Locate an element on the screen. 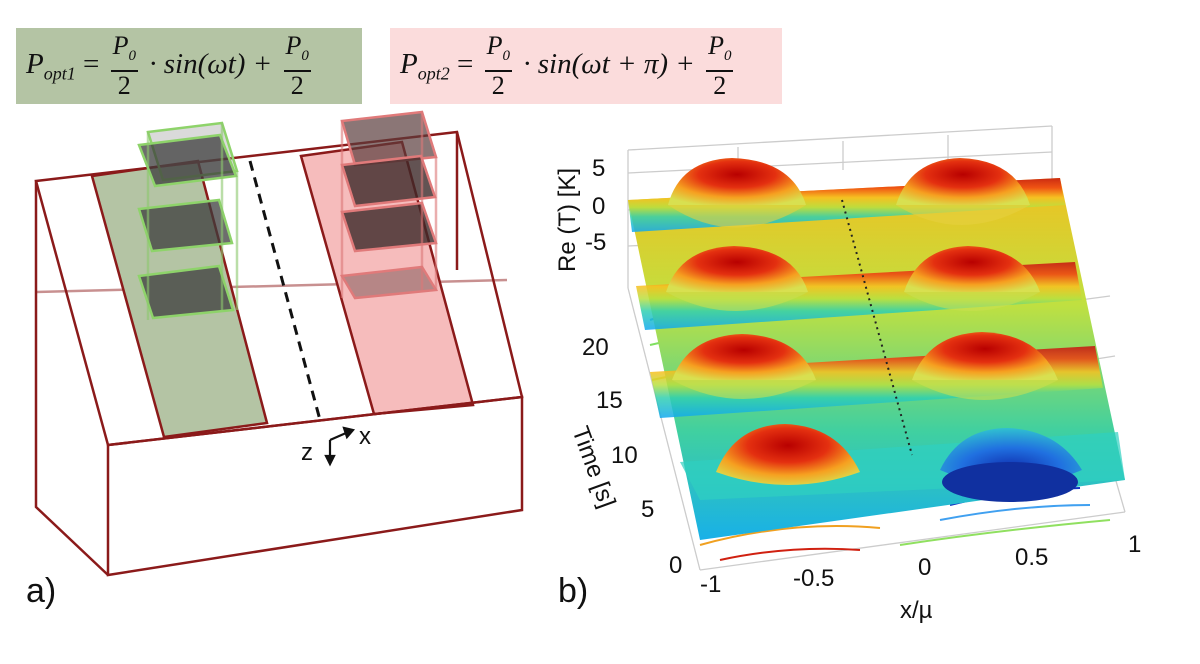 Image resolution: width=1200 pixels, height=664 pixels. eq1-frac-b: P0 2 is located at coordinates (297, 65).